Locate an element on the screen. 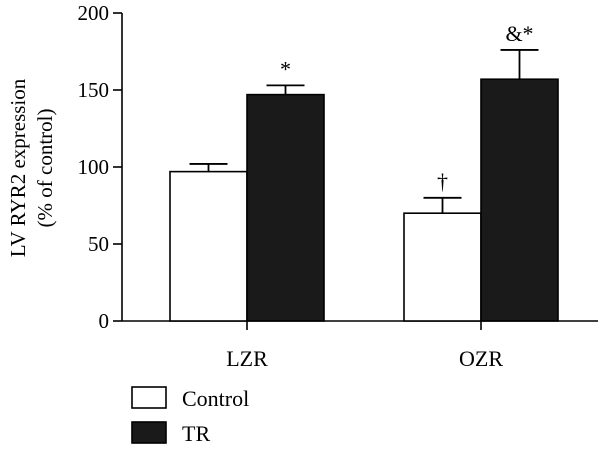 The image size is (600, 451). legend-label-tr: TR is located at coordinates (196, 433).